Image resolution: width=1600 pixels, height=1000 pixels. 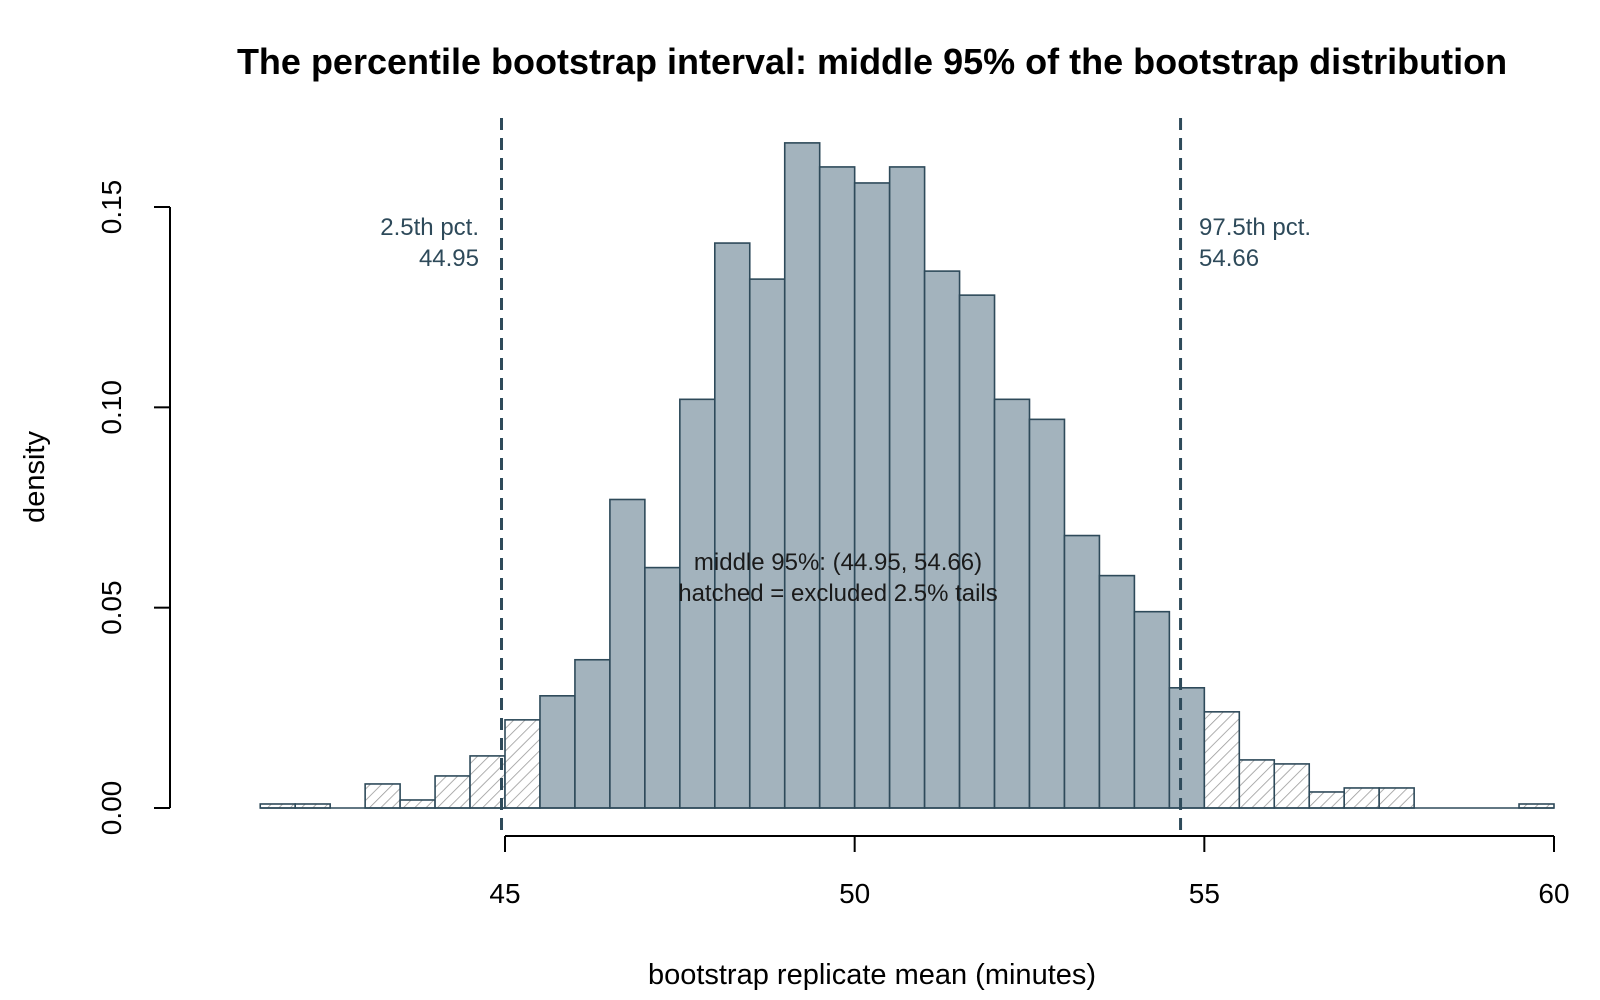 I want to click on lower-percentile-value: 44.95, so click(x=449, y=258).